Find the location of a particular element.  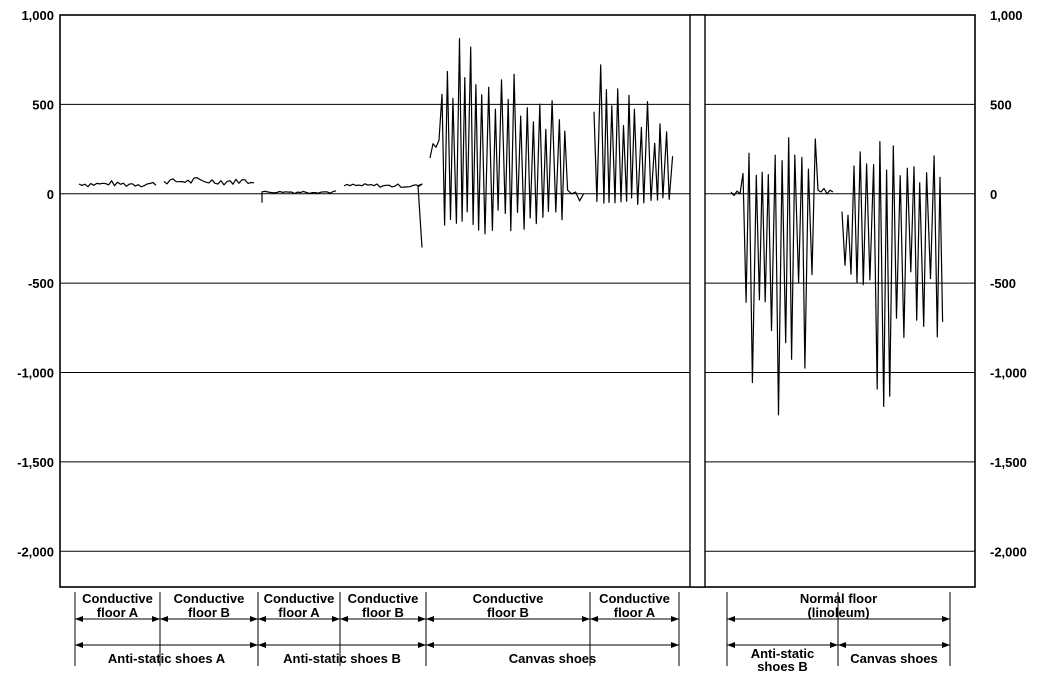

panel-separator is located at coordinates (697, 301).